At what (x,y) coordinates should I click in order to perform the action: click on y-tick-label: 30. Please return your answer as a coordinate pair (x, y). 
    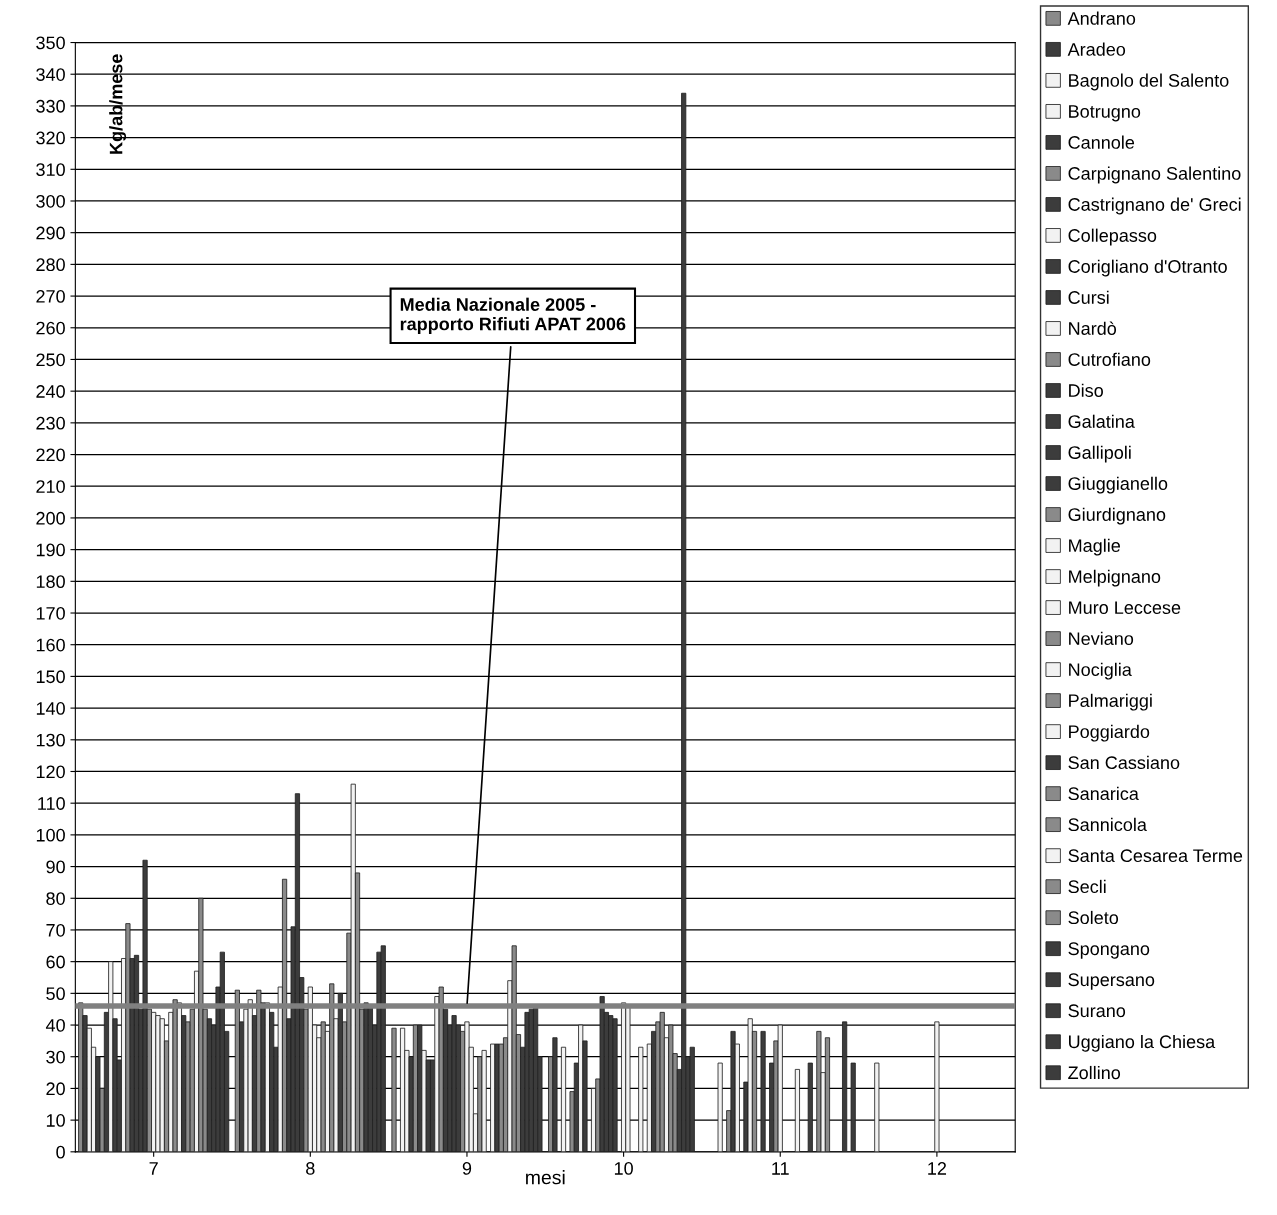
    Looking at the image, I should click on (55, 1057).